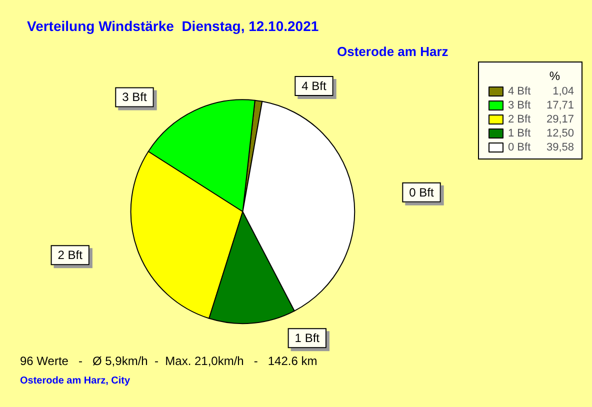 The width and height of the screenshot is (592, 407). I want to click on slice-label: 1 Bft, so click(307, 338).